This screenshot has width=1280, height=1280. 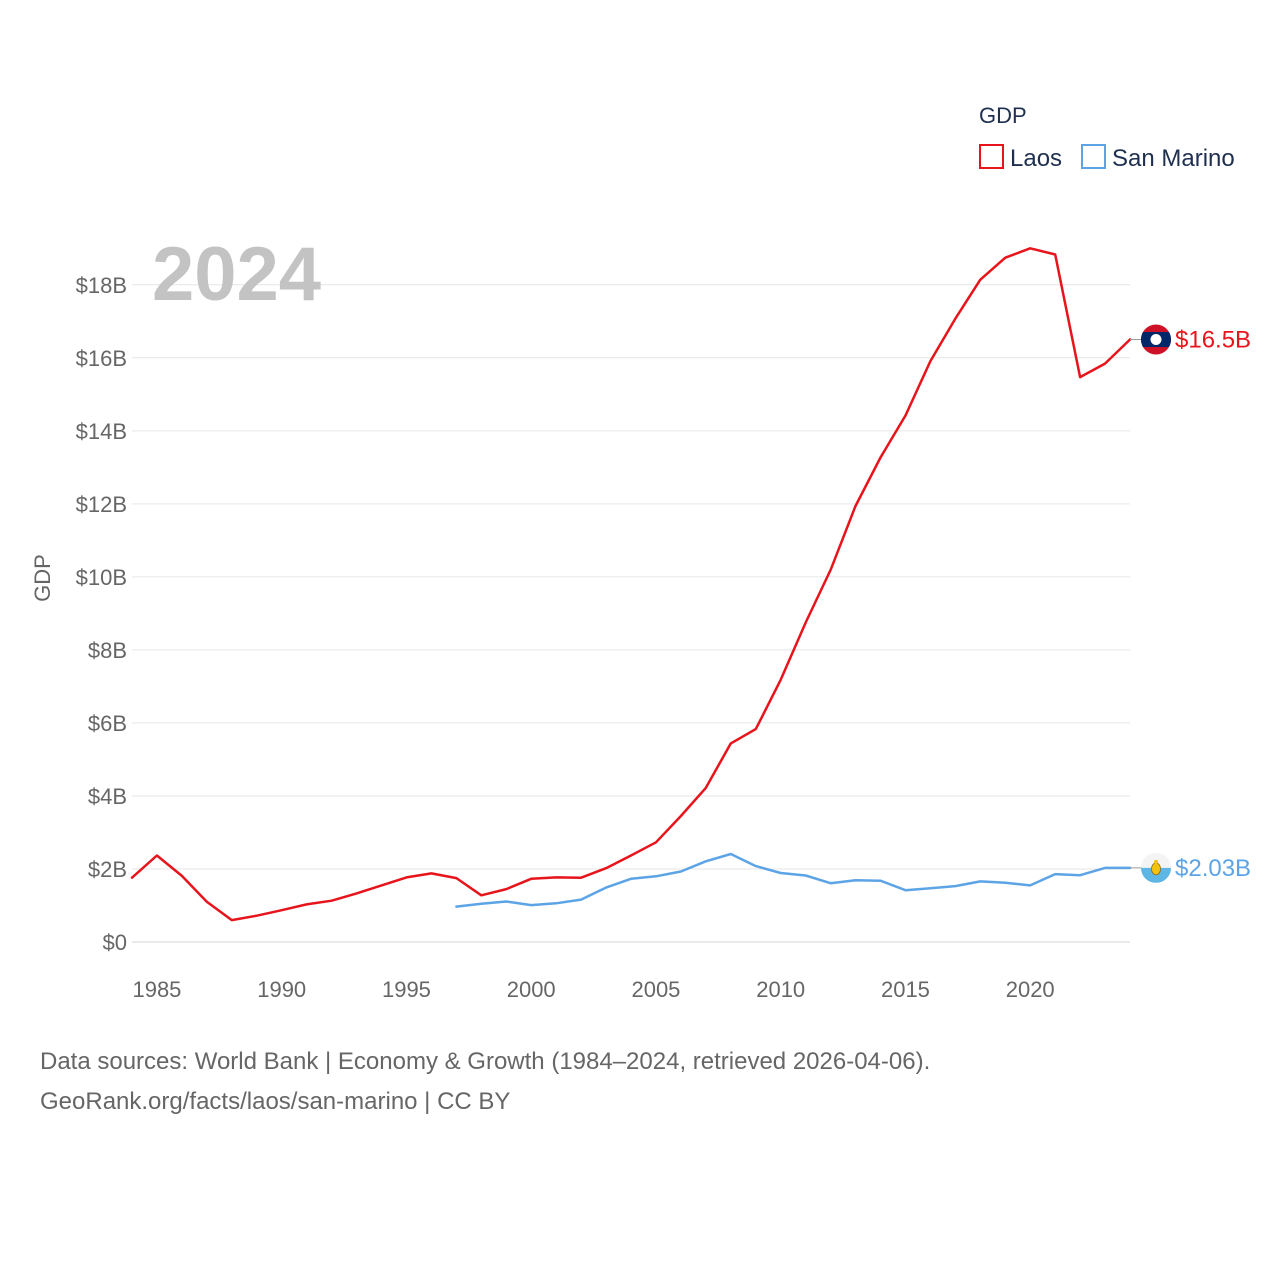 What do you see at coordinates (905, 989) in the screenshot?
I see `x-tick-label: 2015` at bounding box center [905, 989].